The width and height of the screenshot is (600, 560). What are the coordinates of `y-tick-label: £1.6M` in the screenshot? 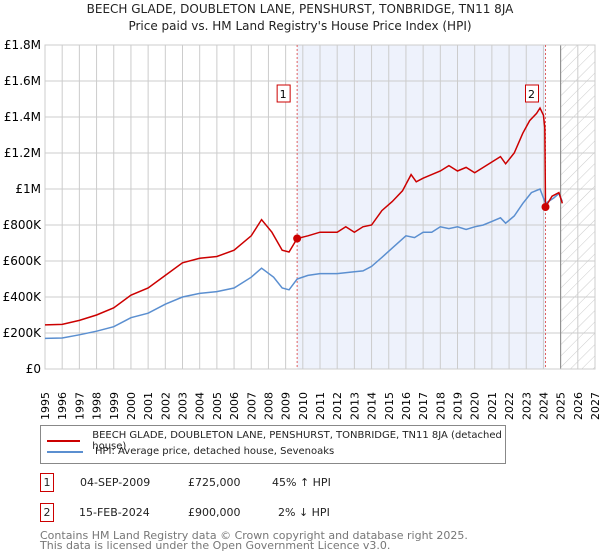 It's located at (22, 81).